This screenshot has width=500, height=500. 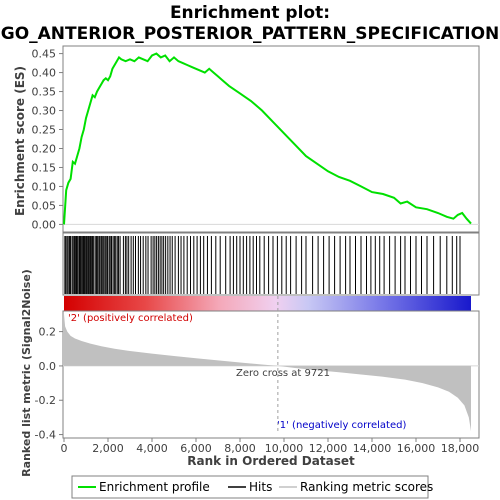 What do you see at coordinates (48, 332) in the screenshot?
I see `rank-y-tick-label: 0.2` at bounding box center [48, 332].